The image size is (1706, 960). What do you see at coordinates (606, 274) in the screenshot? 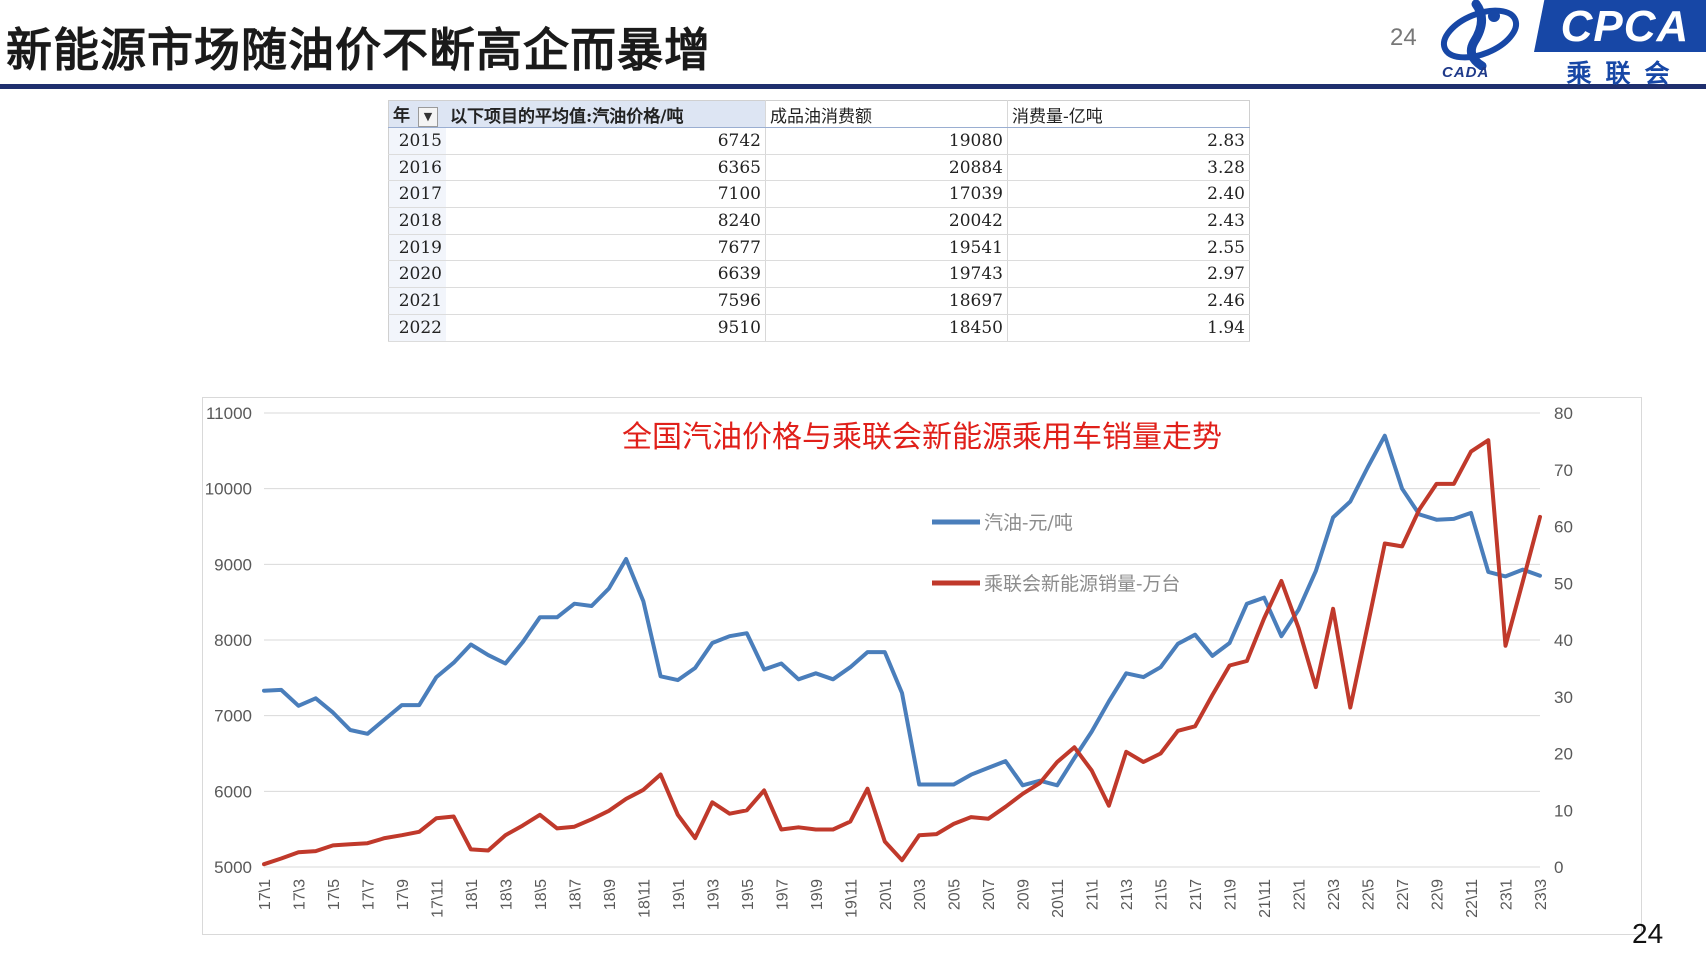
I see `cell-avg-price: 6639` at bounding box center [606, 274].